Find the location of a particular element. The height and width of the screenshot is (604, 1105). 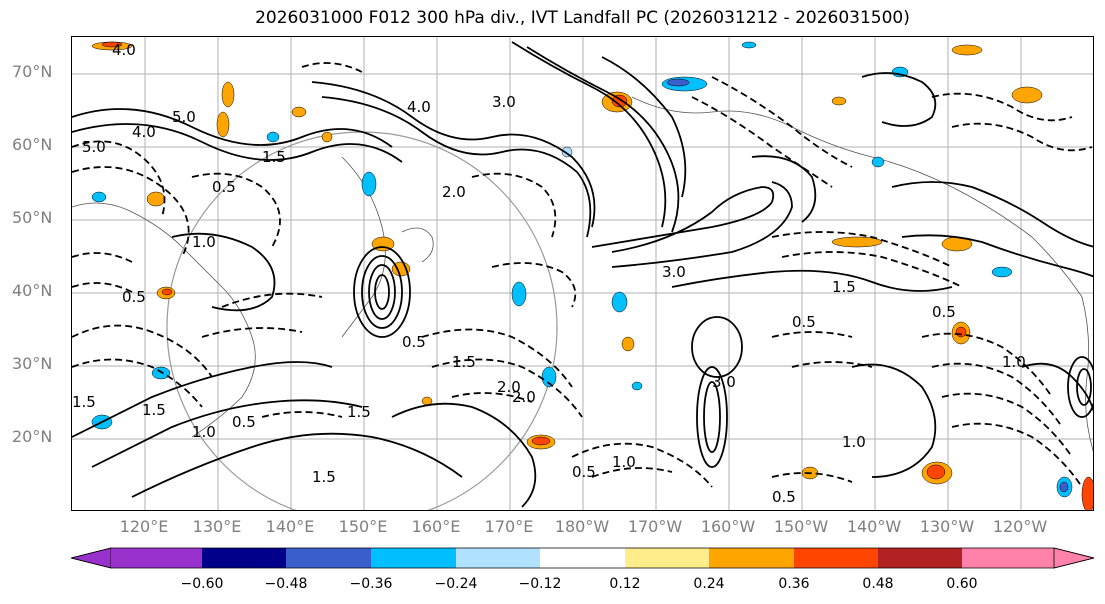

colorbar-tick: −0.48 is located at coordinates (286, 584).